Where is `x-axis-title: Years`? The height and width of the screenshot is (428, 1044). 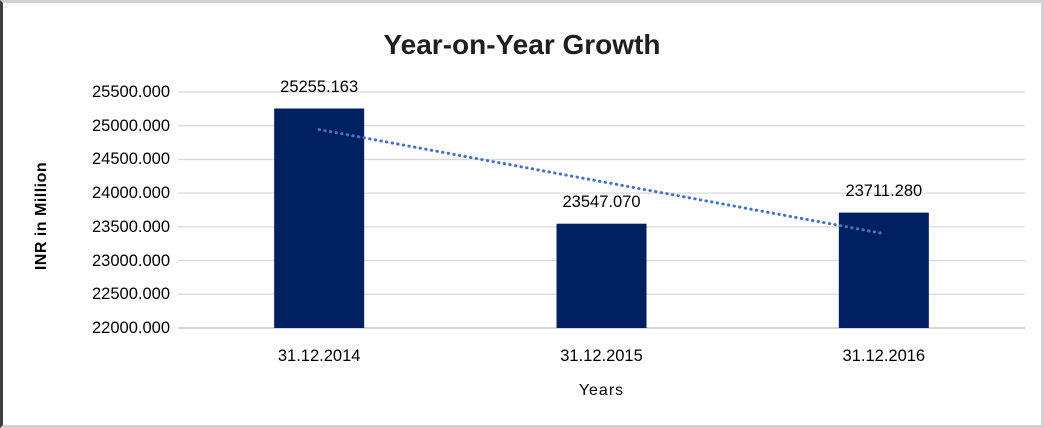 x-axis-title: Years is located at coordinates (601, 390).